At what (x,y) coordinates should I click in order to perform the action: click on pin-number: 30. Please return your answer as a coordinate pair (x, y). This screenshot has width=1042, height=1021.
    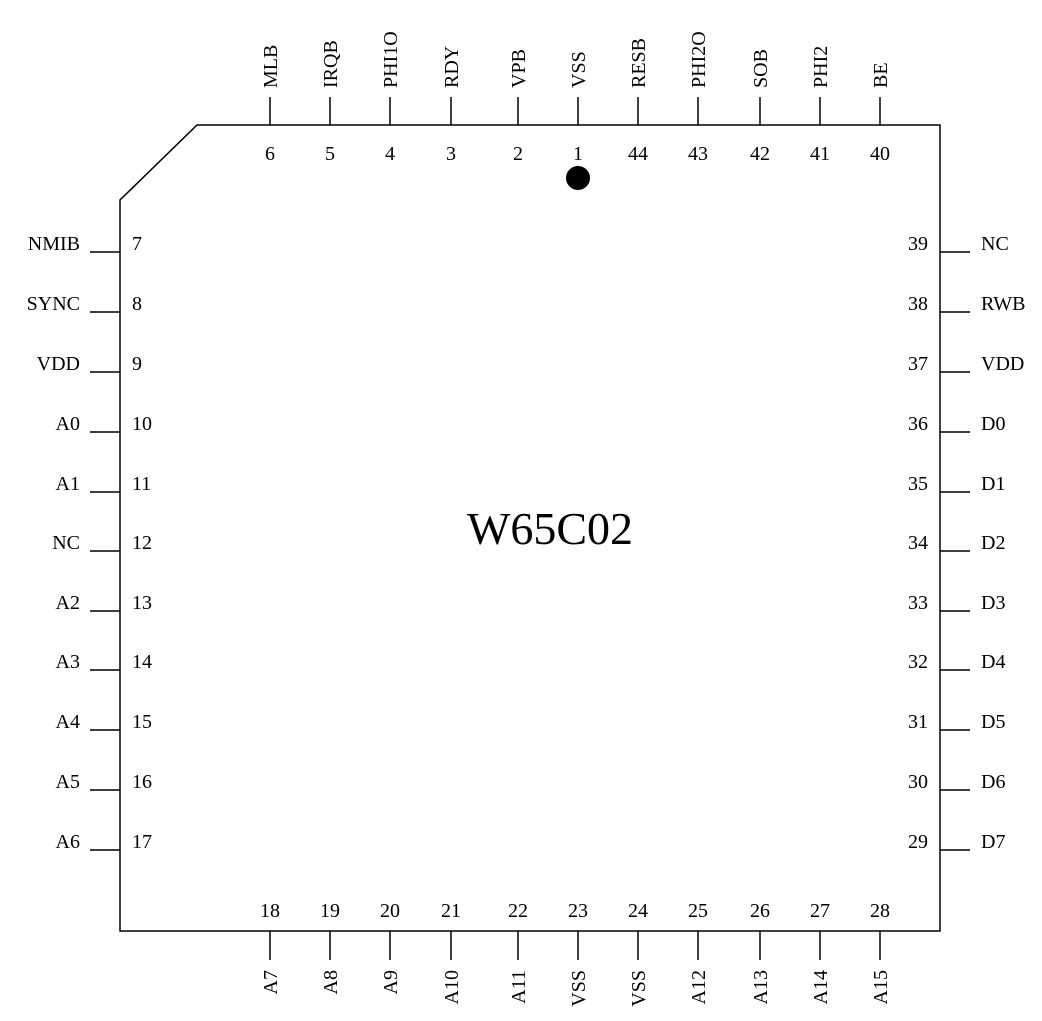
    Looking at the image, I should click on (918, 782).